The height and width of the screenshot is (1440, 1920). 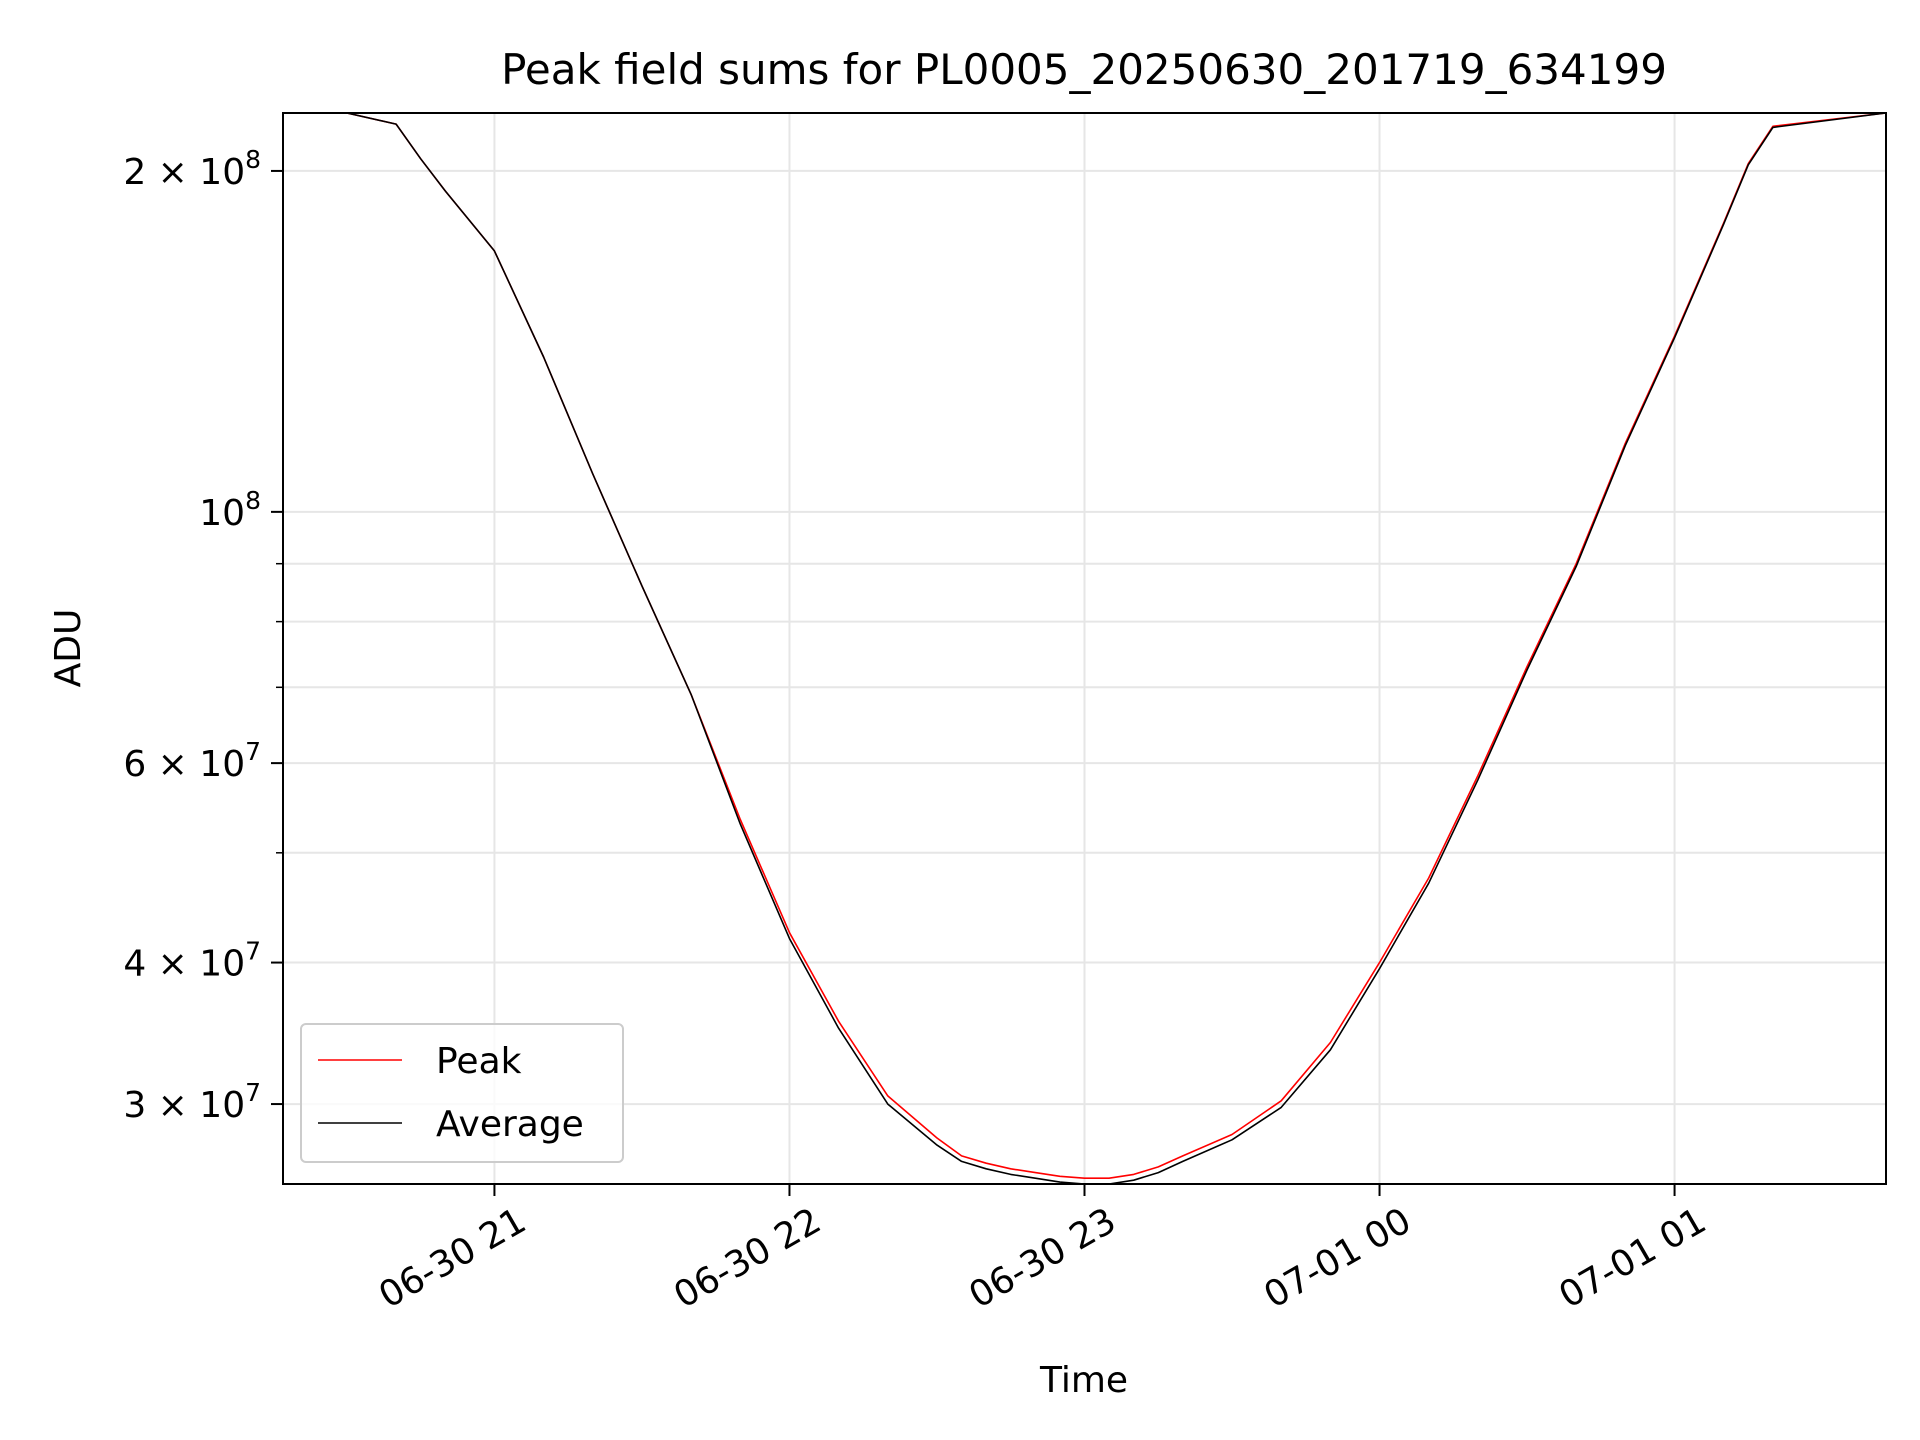 I want to click on y-tick-label-1: 4 × 107, so click(x=192, y=961).